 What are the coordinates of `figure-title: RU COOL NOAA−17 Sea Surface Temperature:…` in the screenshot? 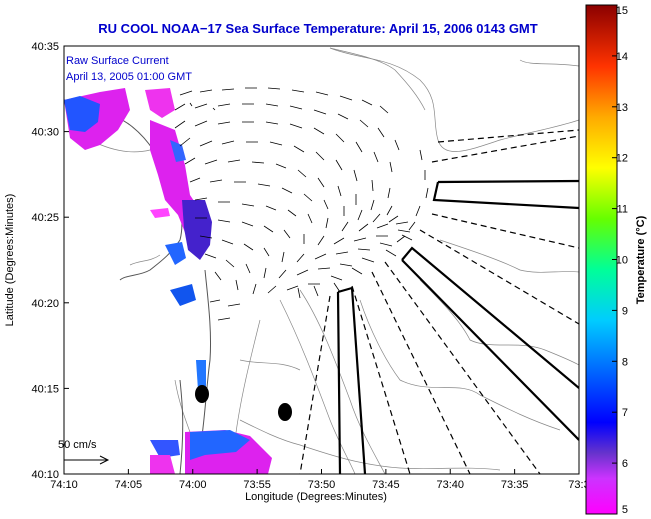 It's located at (317, 28).